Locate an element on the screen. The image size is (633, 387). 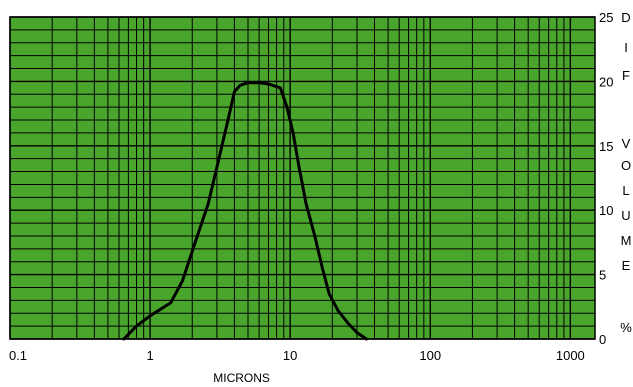
y-axis-title-letter: F is located at coordinates (626, 75).